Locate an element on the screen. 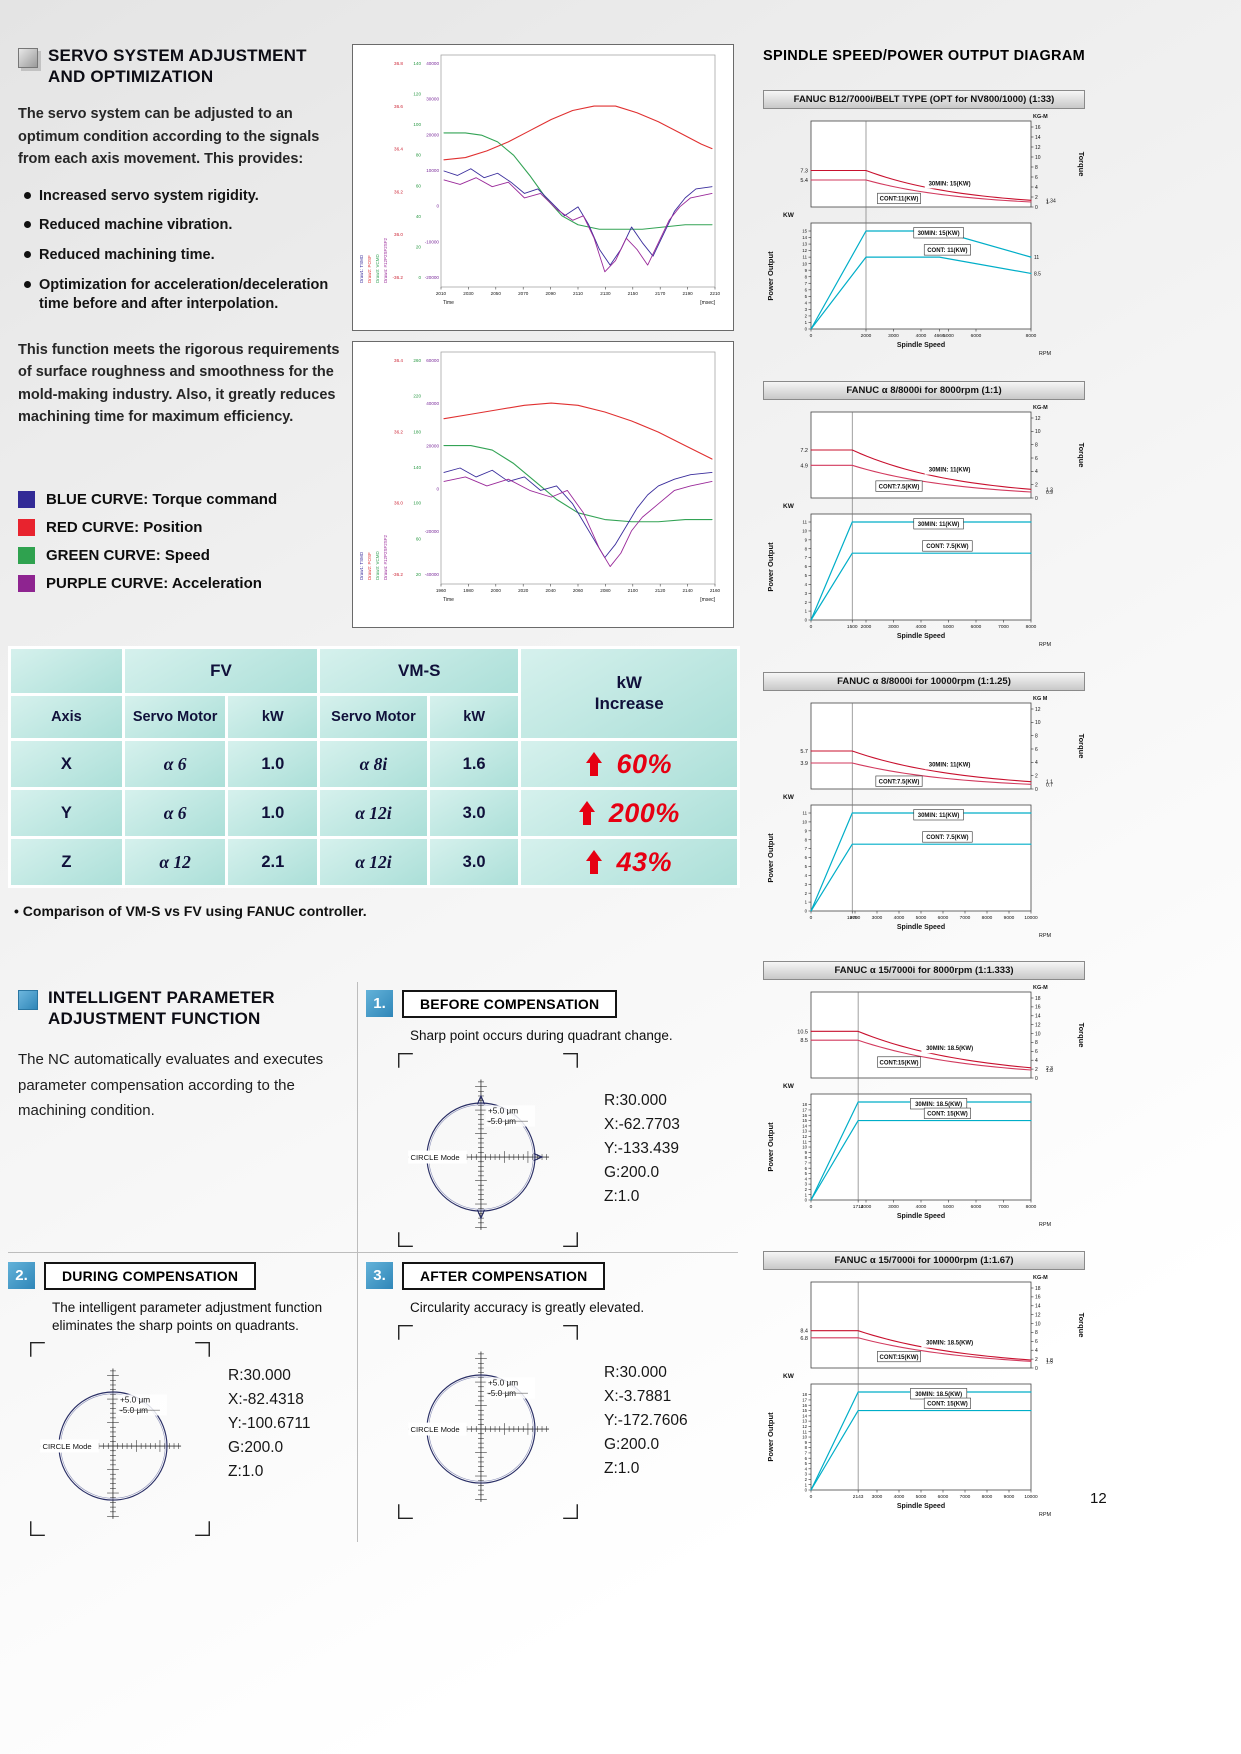 This screenshot has height=1754, width=1241. svg-text: 17 is located at coordinates (804, 1400).